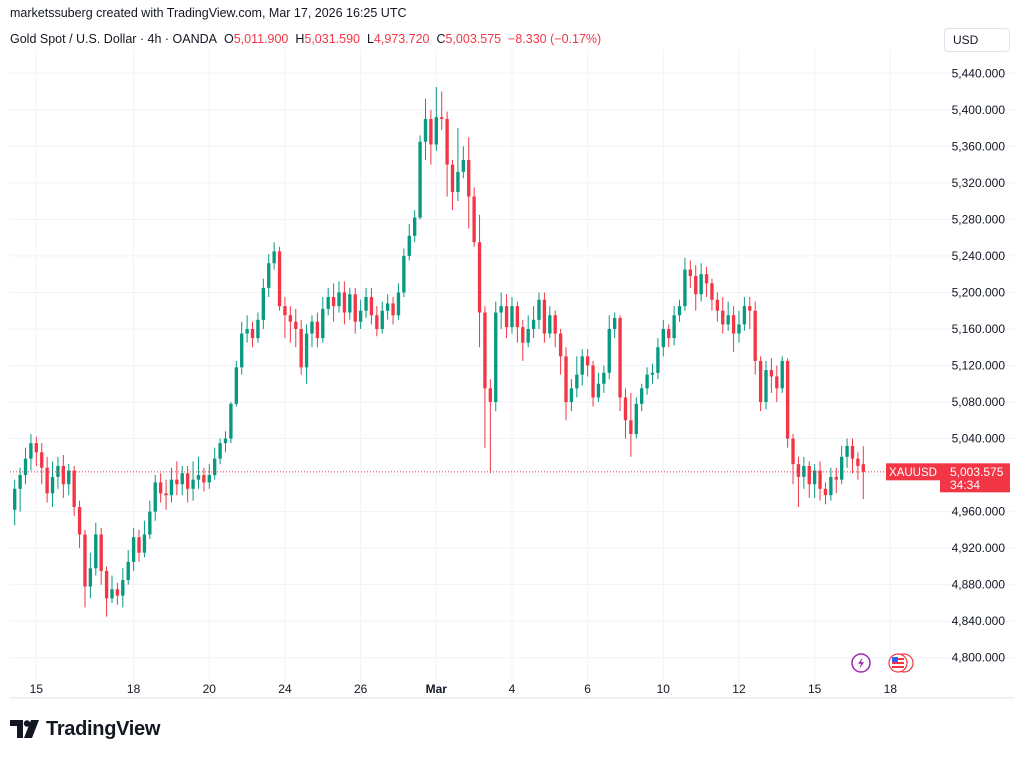 The height and width of the screenshot is (757, 1024). I want to click on time-tick-label: 6, so click(587, 689).